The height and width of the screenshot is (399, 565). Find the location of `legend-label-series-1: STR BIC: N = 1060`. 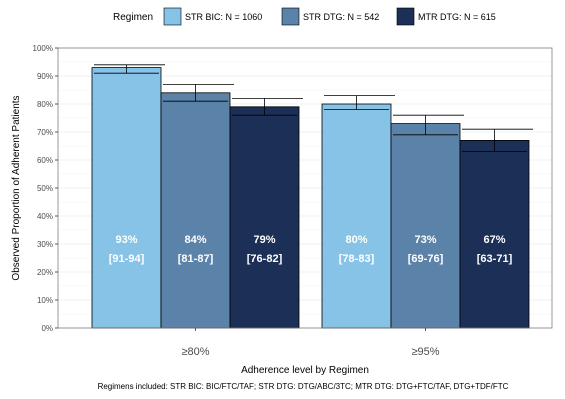

legend-label-series-1: STR BIC: N = 1060 is located at coordinates (223, 17).